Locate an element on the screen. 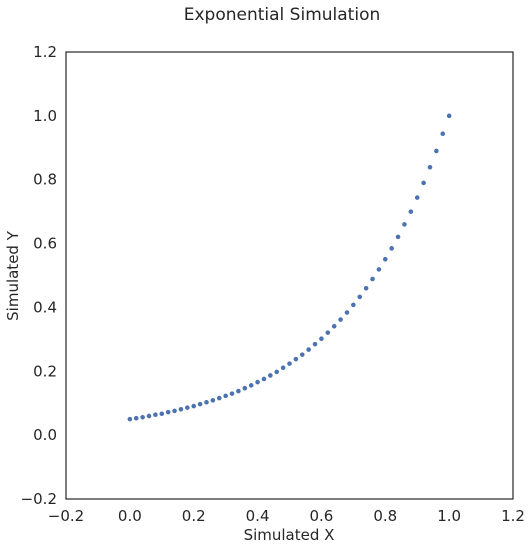 Image resolution: width=529 pixels, height=549 pixels. y-tick-label: 0.2 is located at coordinates (45, 371).